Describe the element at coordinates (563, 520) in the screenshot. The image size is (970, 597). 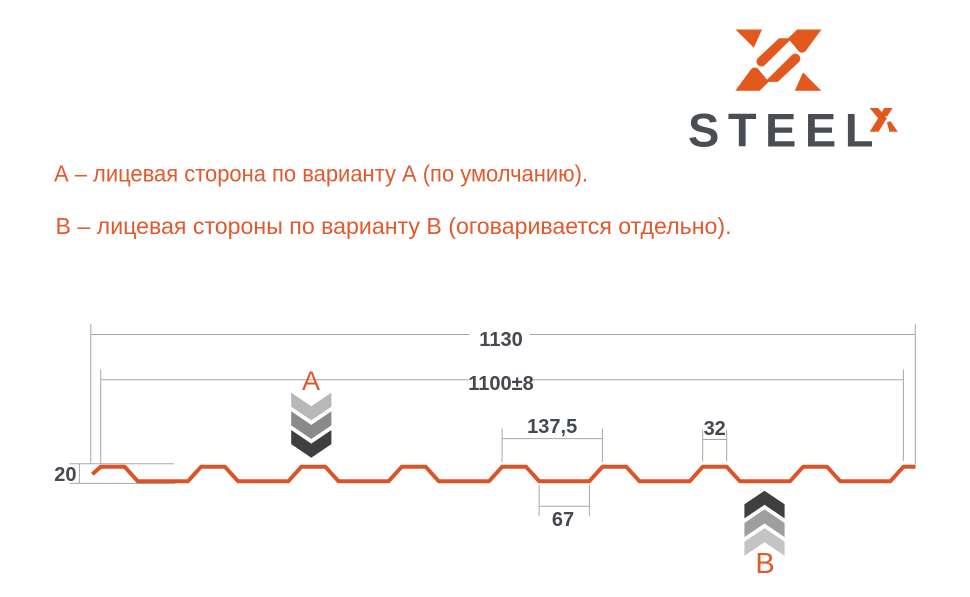
I see `svg-text: 67` at that location.